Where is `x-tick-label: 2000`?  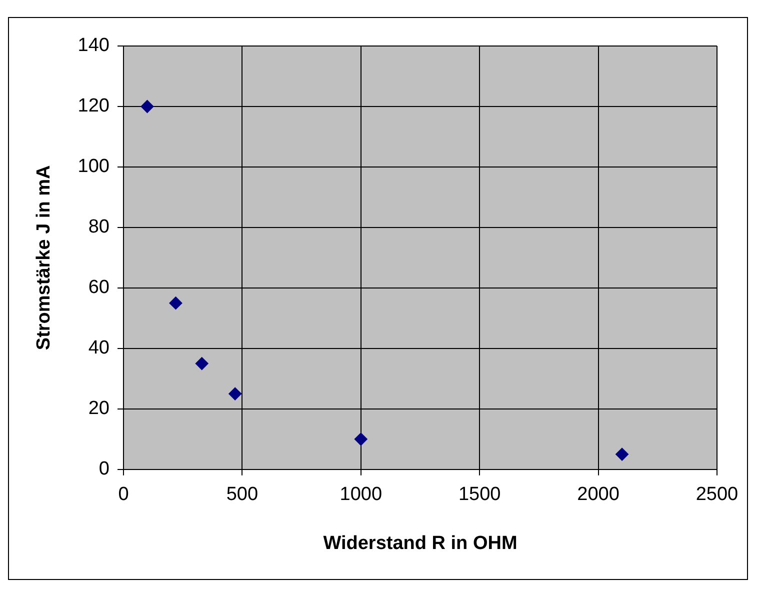 x-tick-label: 2000 is located at coordinates (598, 495).